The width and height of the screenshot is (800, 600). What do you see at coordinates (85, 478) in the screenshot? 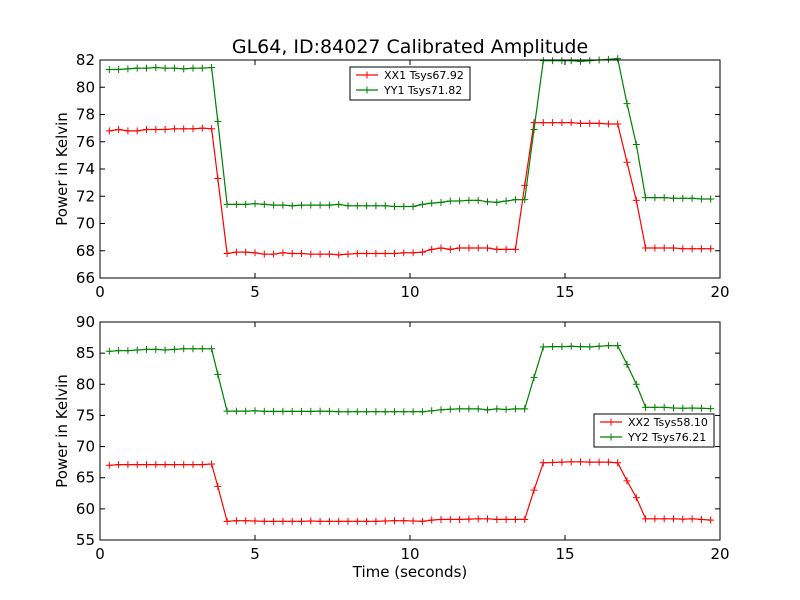
I see `y-tick-label: 65` at bounding box center [85, 478].